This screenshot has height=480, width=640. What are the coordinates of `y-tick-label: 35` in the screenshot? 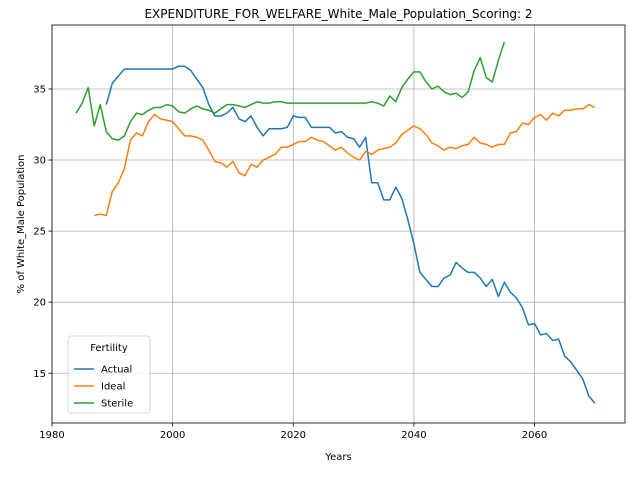 It's located at (39, 89).